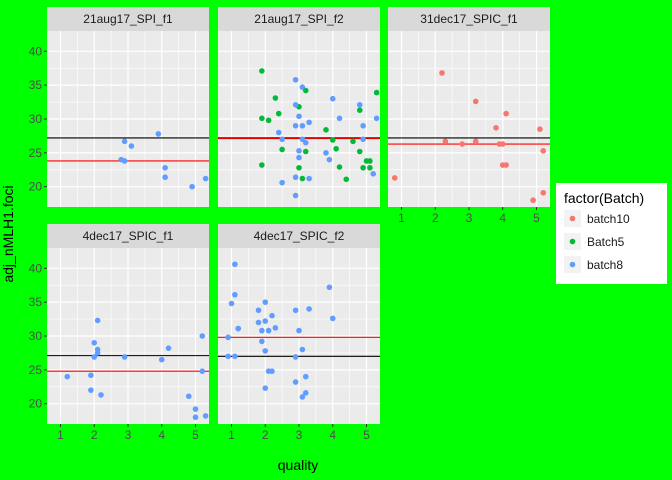  Describe the element at coordinates (36, 153) in the screenshot. I see `y-tick-label: 25` at that location.